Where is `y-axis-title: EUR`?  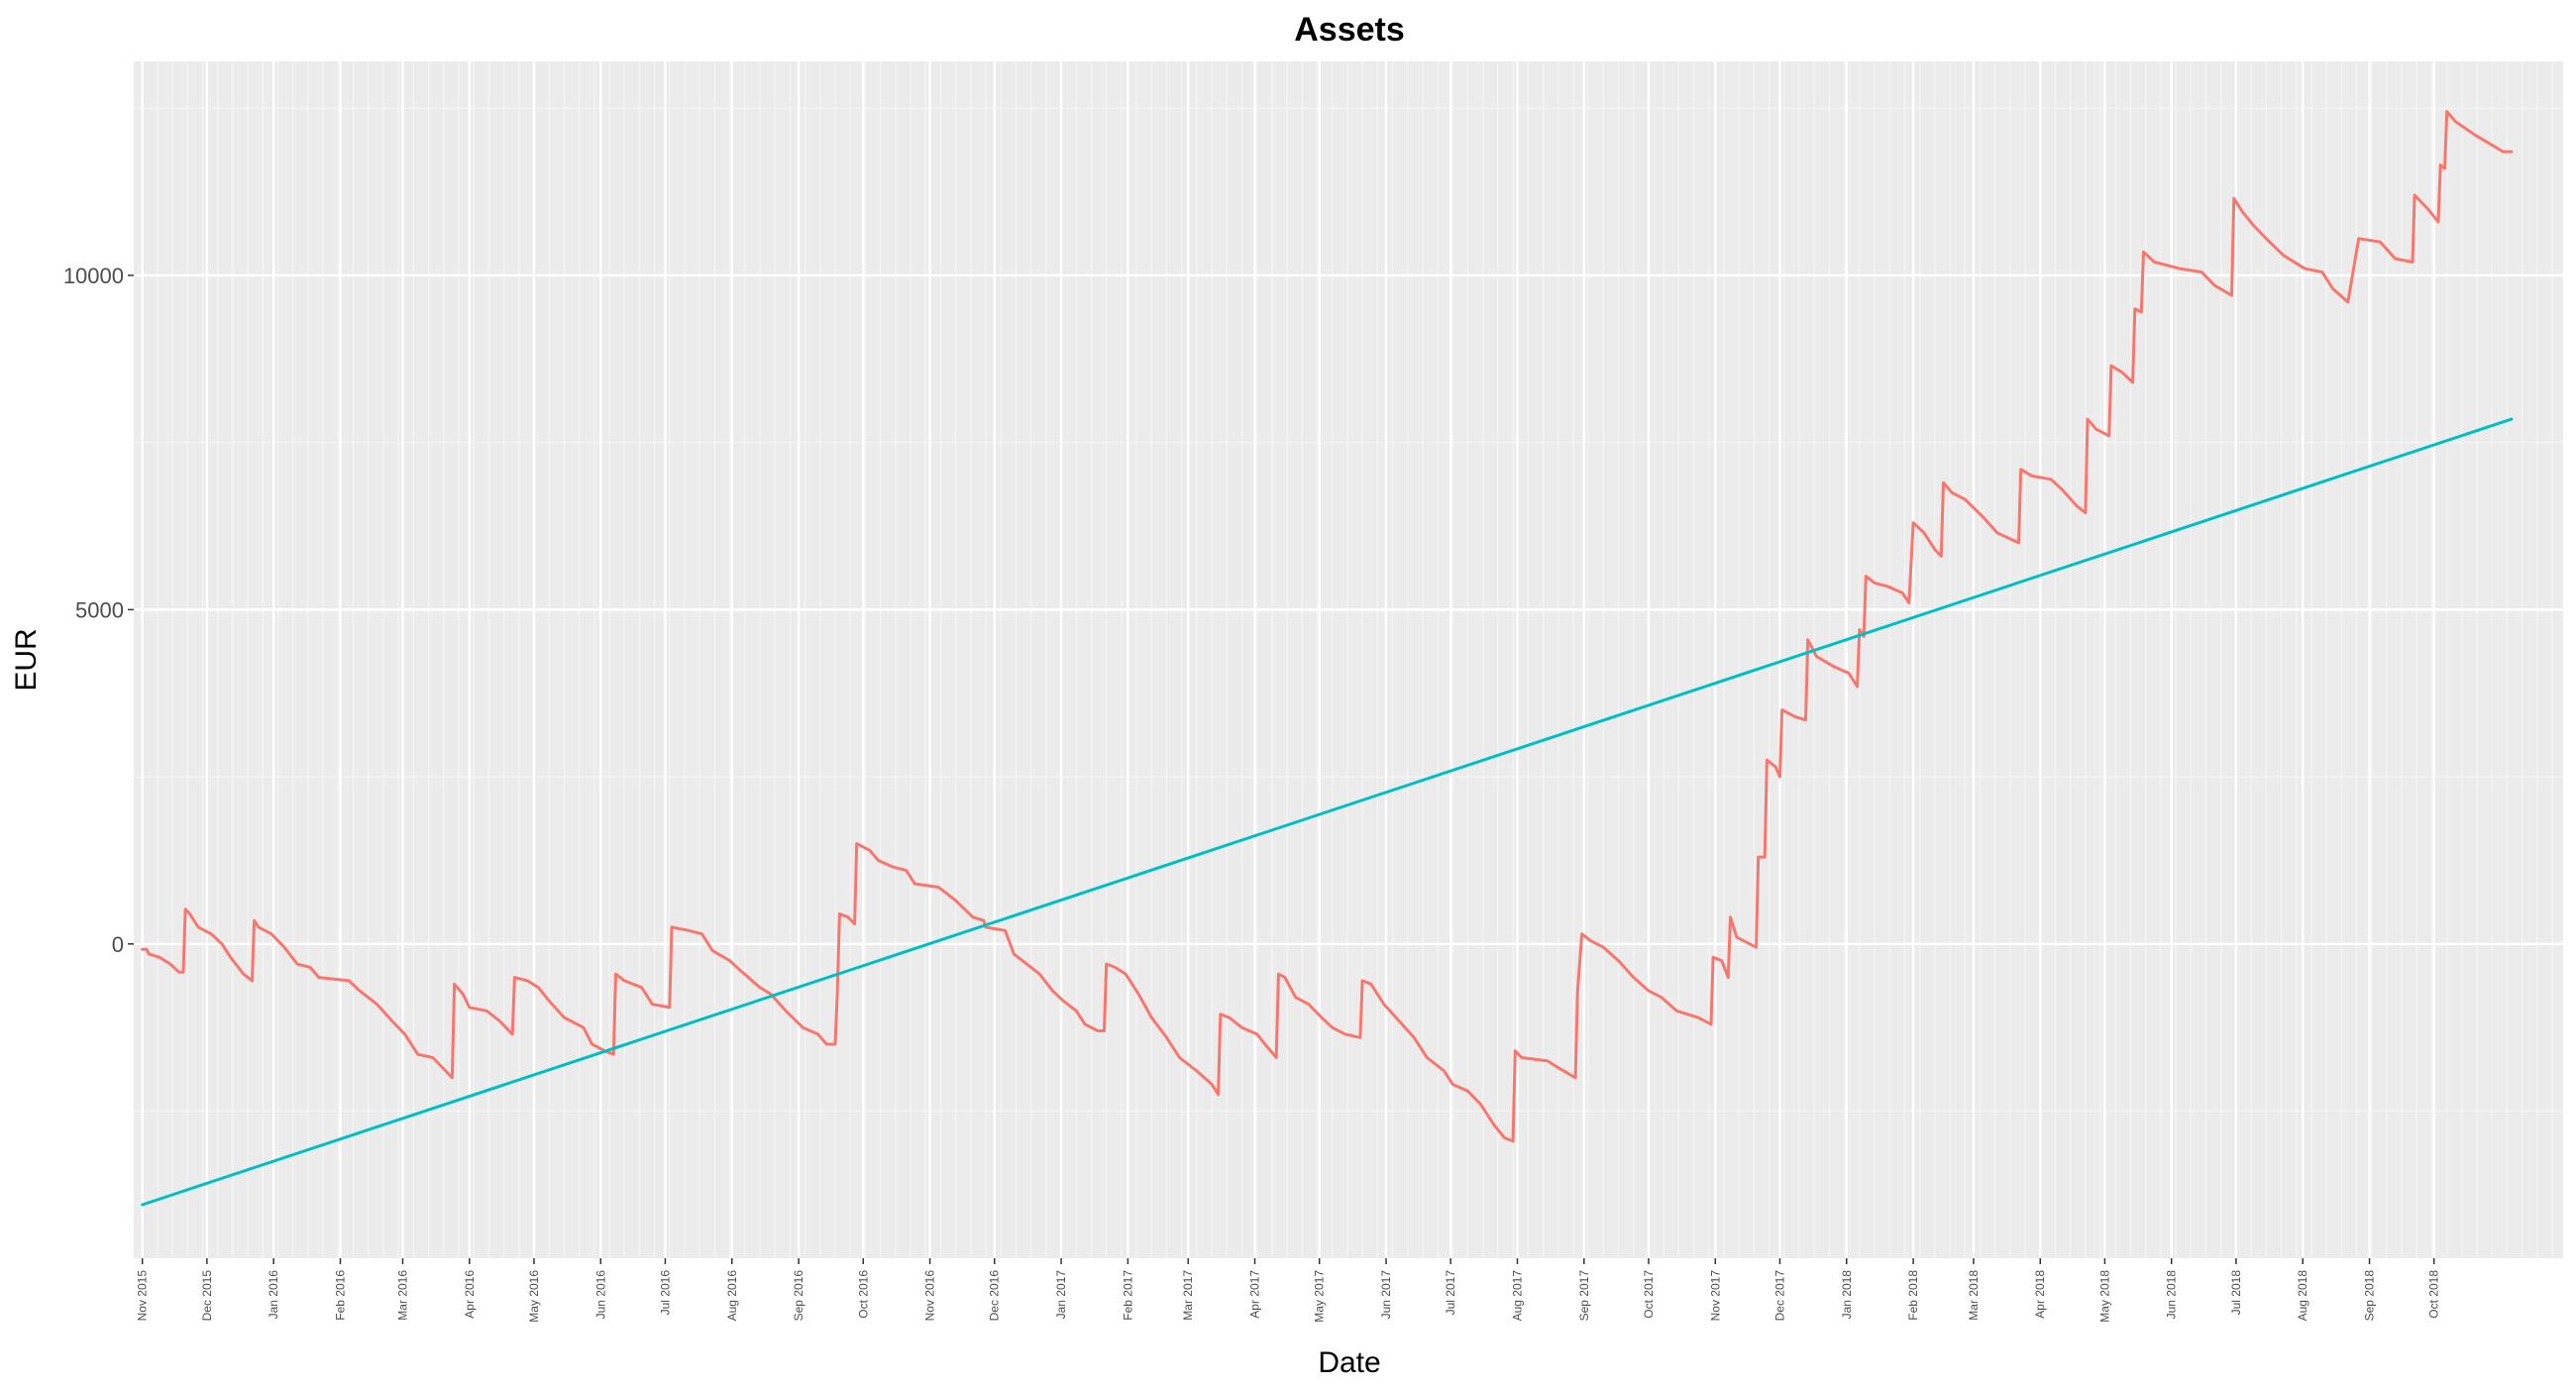
y-axis-title: EUR is located at coordinates (27, 659).